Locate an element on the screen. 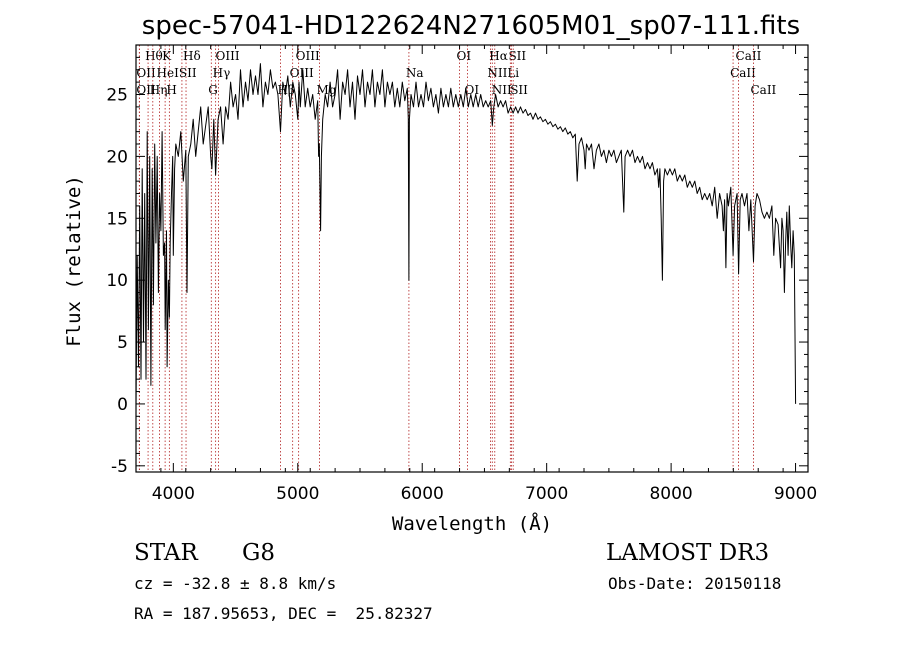 The width and height of the screenshot is (900, 649). x-axis-label: Wavelength (Å) is located at coordinates (472, 523).